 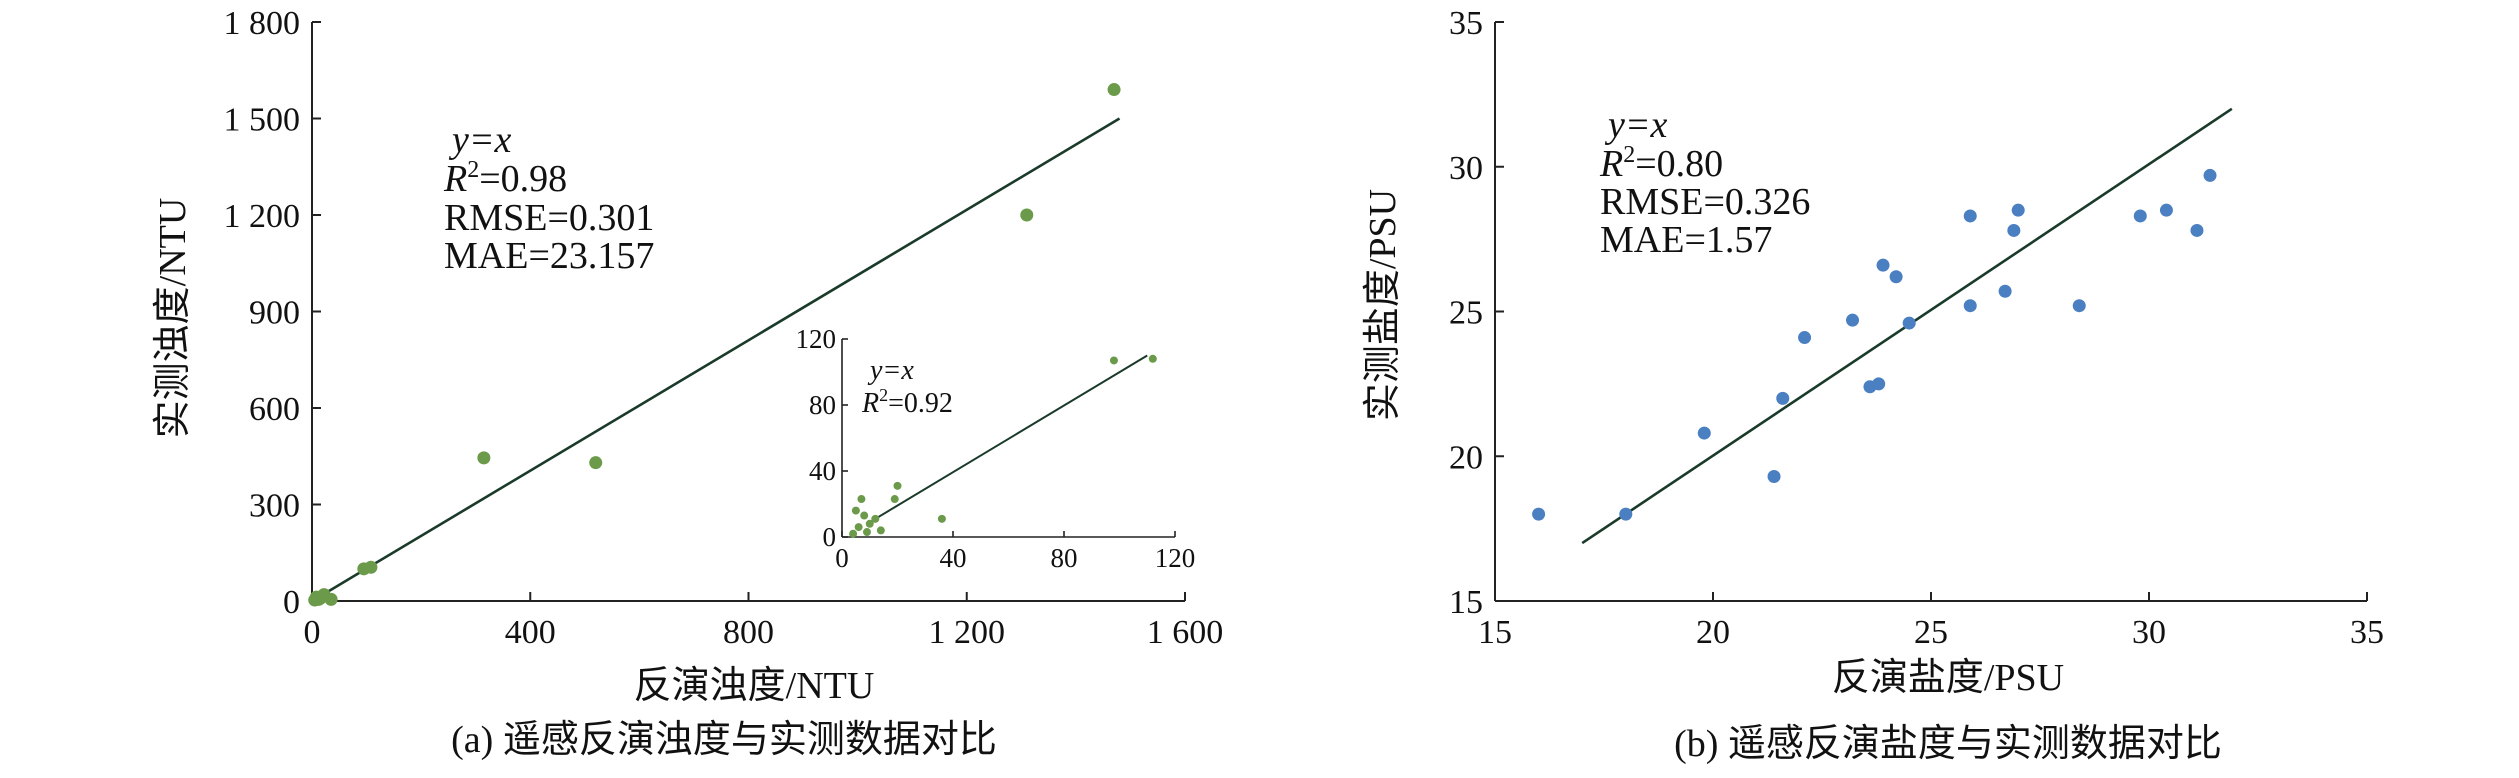 I want to click on panel-a-y-tick-label: 1 200, so click(x=262, y=216).